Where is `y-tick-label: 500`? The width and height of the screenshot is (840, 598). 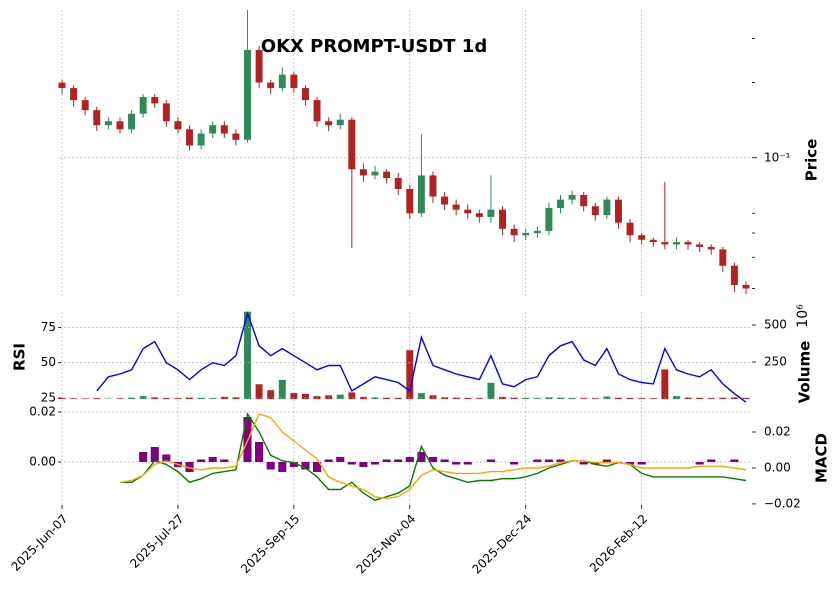
y-tick-label: 500 is located at coordinates (775, 325).